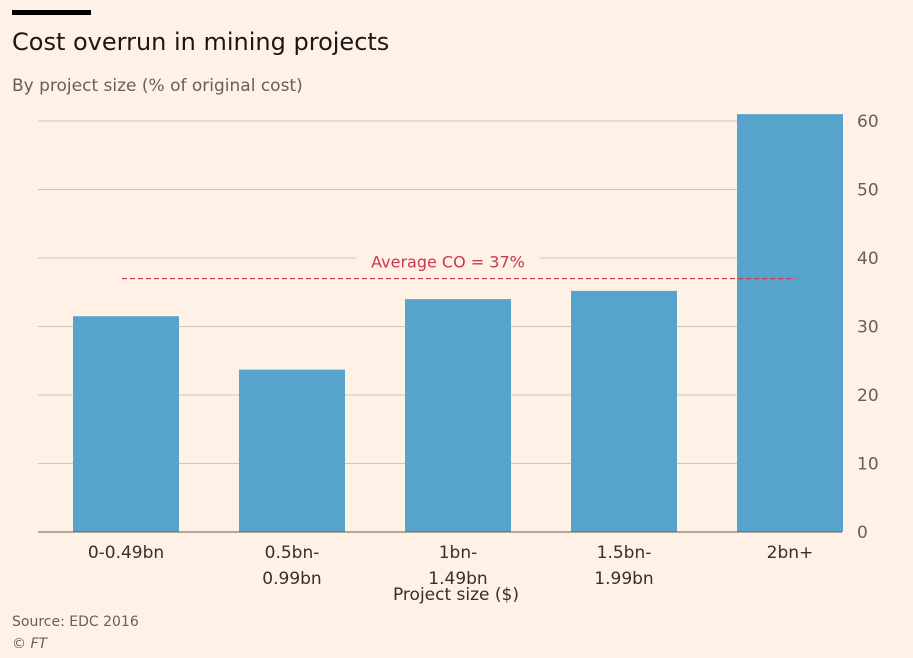  Describe the element at coordinates (790, 553) in the screenshot. I see `x-tick-label: 2bn+` at that location.